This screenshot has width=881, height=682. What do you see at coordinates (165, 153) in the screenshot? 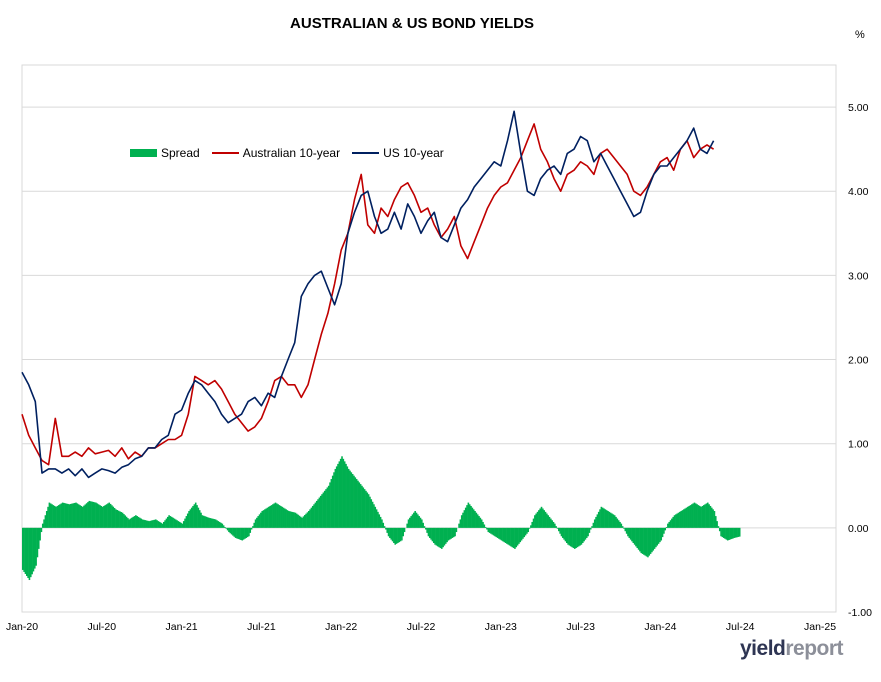
I see `legend-item-spread: Spread` at bounding box center [165, 153].